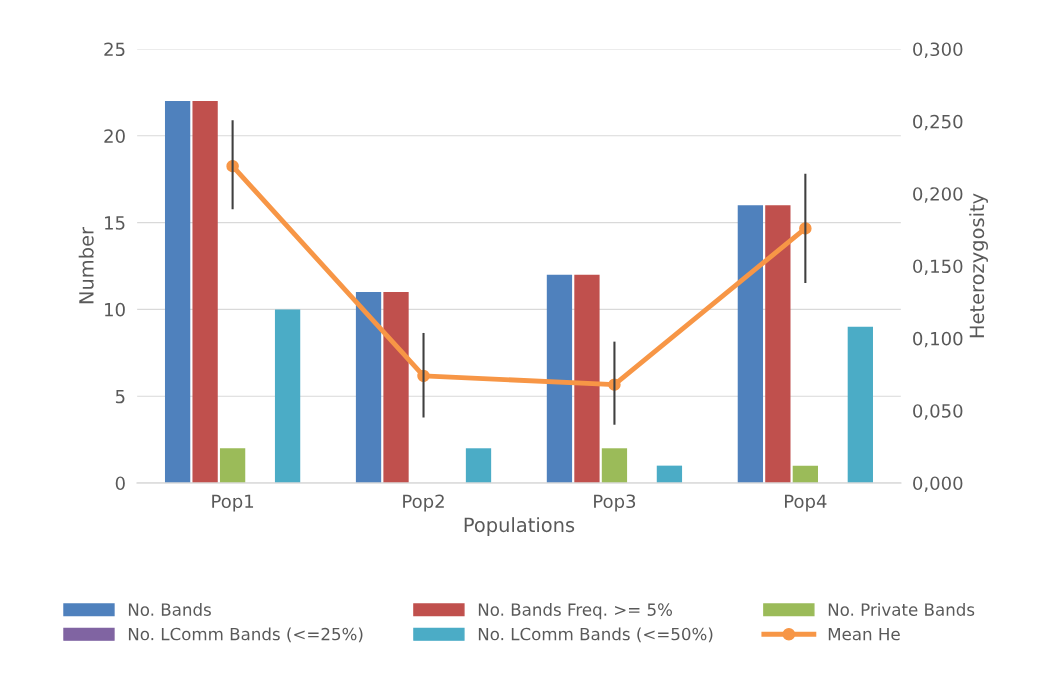 The image size is (1039, 700). I want to click on legend-label: No. Private Bands, so click(901, 609).